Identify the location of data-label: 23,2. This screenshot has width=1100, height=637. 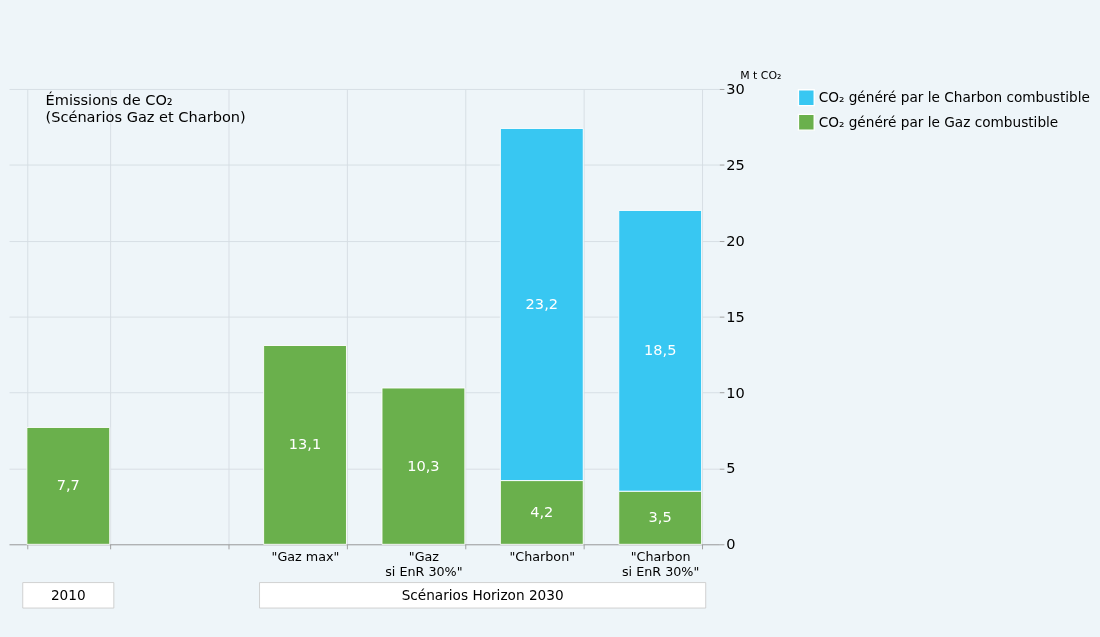
(541, 304).